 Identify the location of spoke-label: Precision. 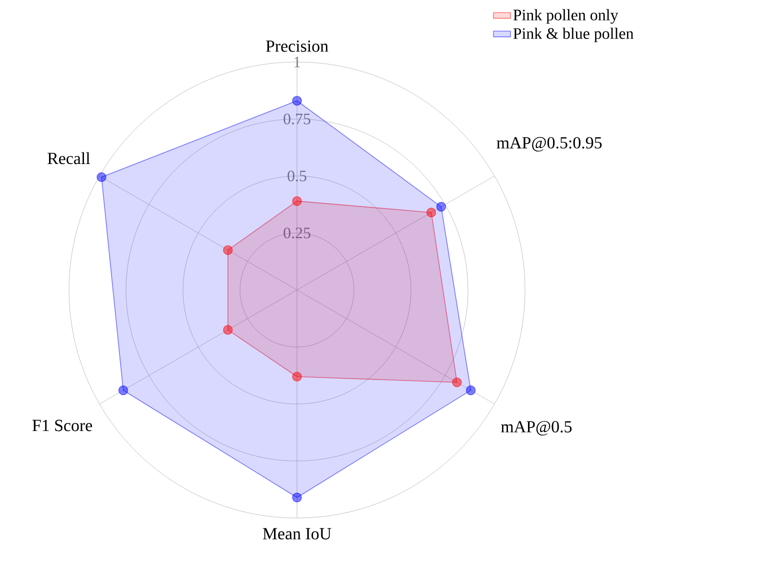
(297, 46).